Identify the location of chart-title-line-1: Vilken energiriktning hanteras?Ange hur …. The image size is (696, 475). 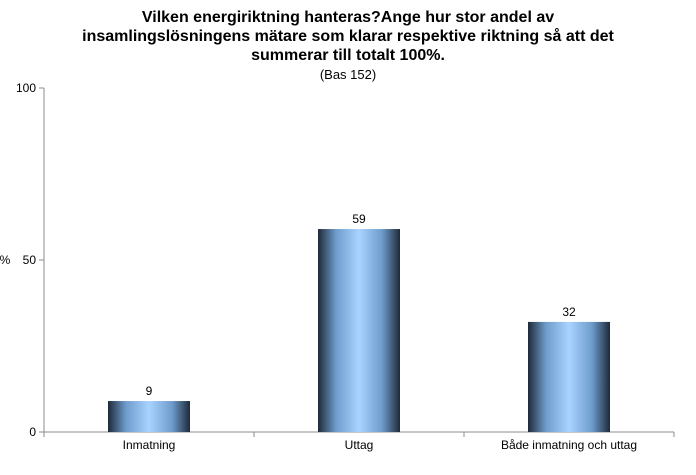
(348, 17).